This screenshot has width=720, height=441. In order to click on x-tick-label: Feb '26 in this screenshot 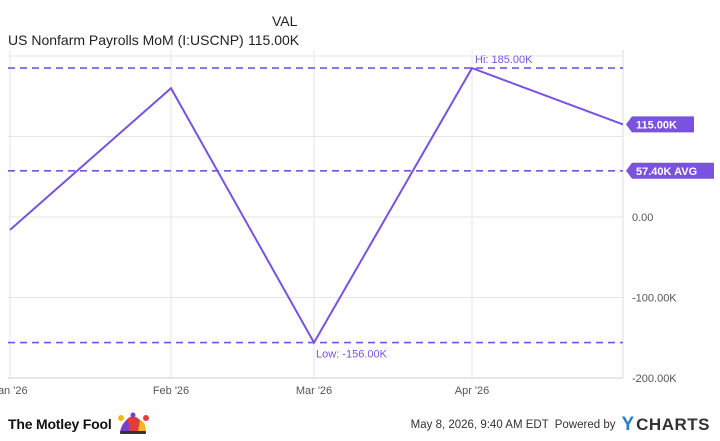, I will do `click(171, 391)`.